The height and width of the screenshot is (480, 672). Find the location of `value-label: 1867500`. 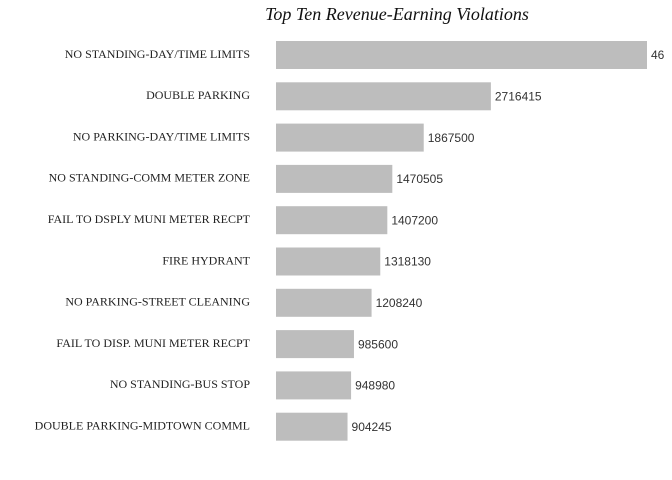

value-label: 1867500 is located at coordinates (451, 138).